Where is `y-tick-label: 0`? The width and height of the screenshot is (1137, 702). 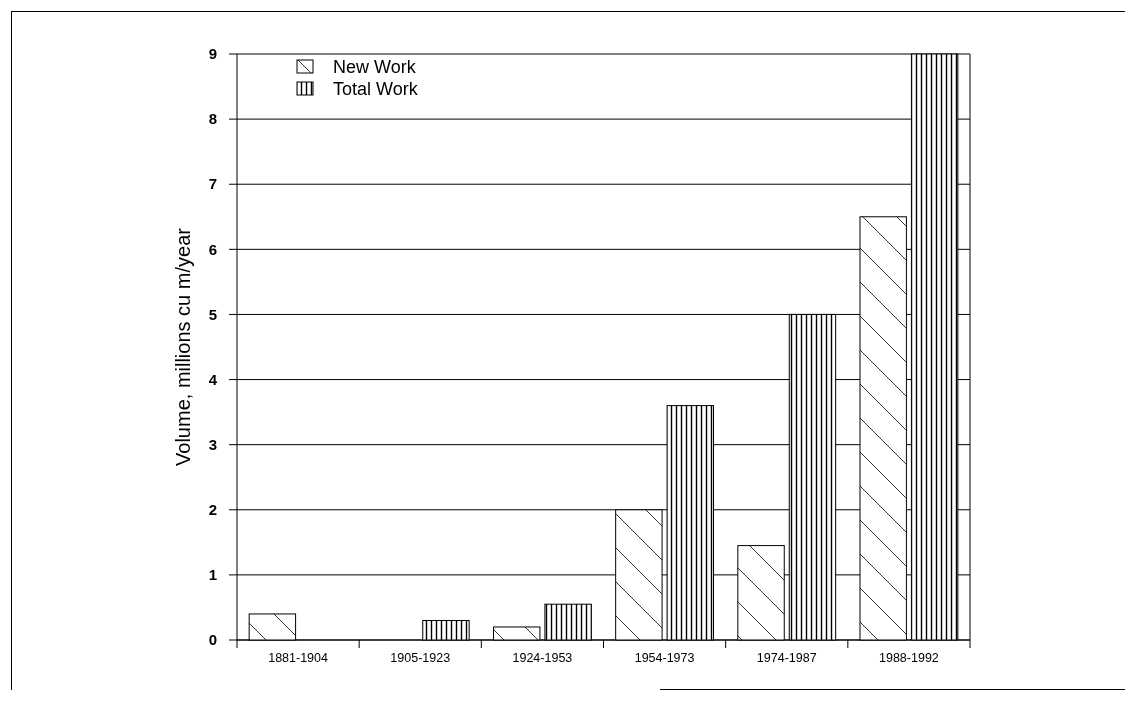 y-tick-label: 0 is located at coordinates (212, 640).